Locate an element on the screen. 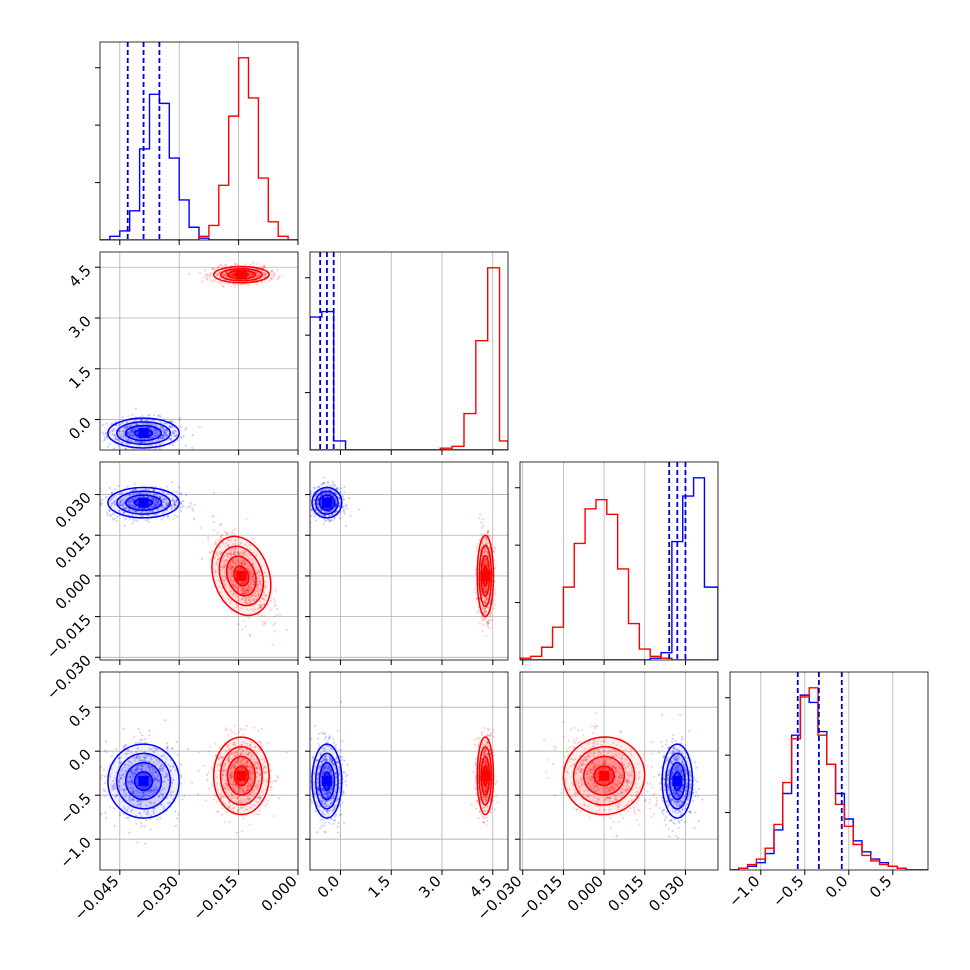 This screenshot has width=970, height=970. panel-content is located at coordinates (187, 355).